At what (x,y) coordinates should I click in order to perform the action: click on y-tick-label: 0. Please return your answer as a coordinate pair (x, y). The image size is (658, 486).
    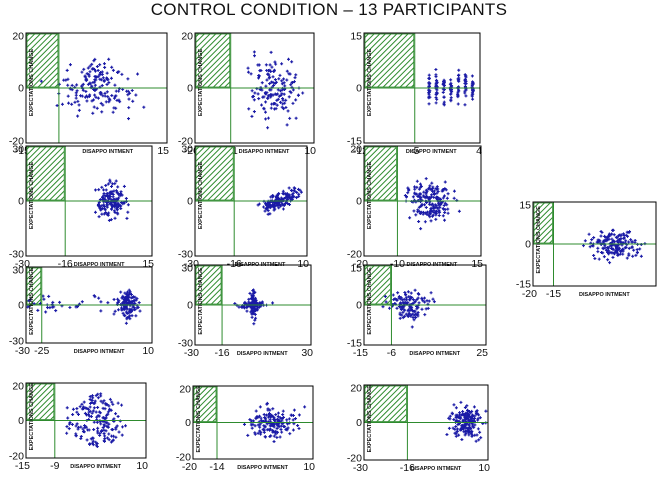
    Looking at the image, I should click on (190, 306).